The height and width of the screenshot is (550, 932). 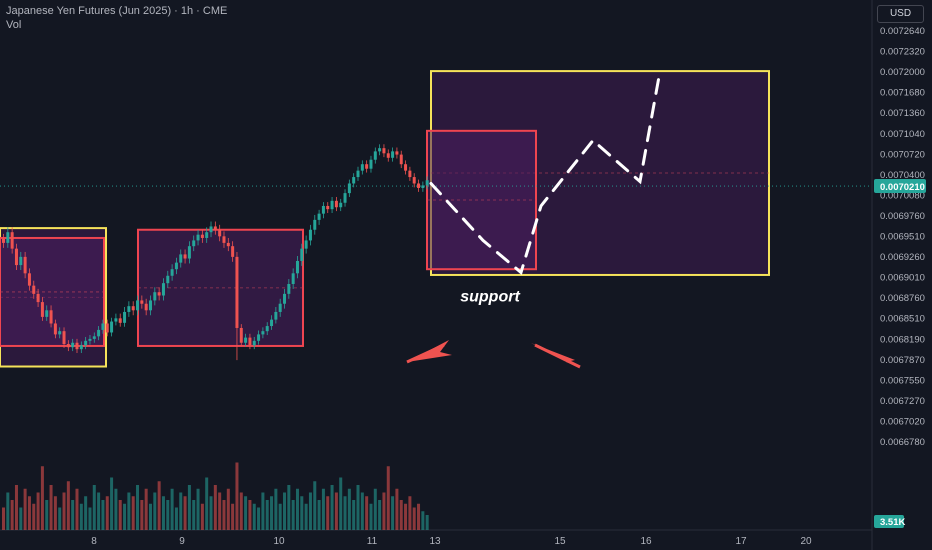 I want to click on y-tick-label: 0.0071040, so click(x=902, y=134).